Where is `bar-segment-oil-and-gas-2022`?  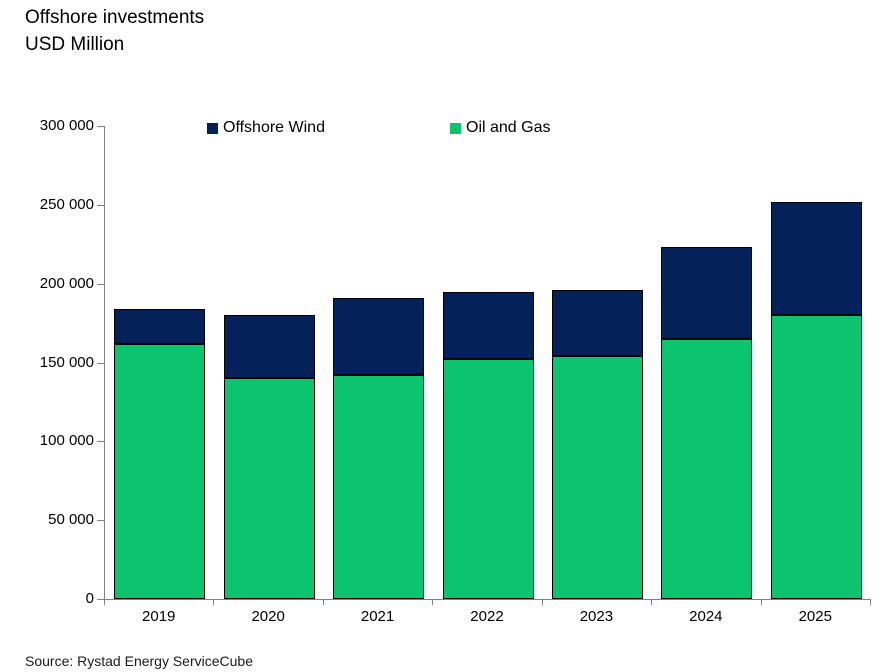 bar-segment-oil-and-gas-2022 is located at coordinates (488, 479).